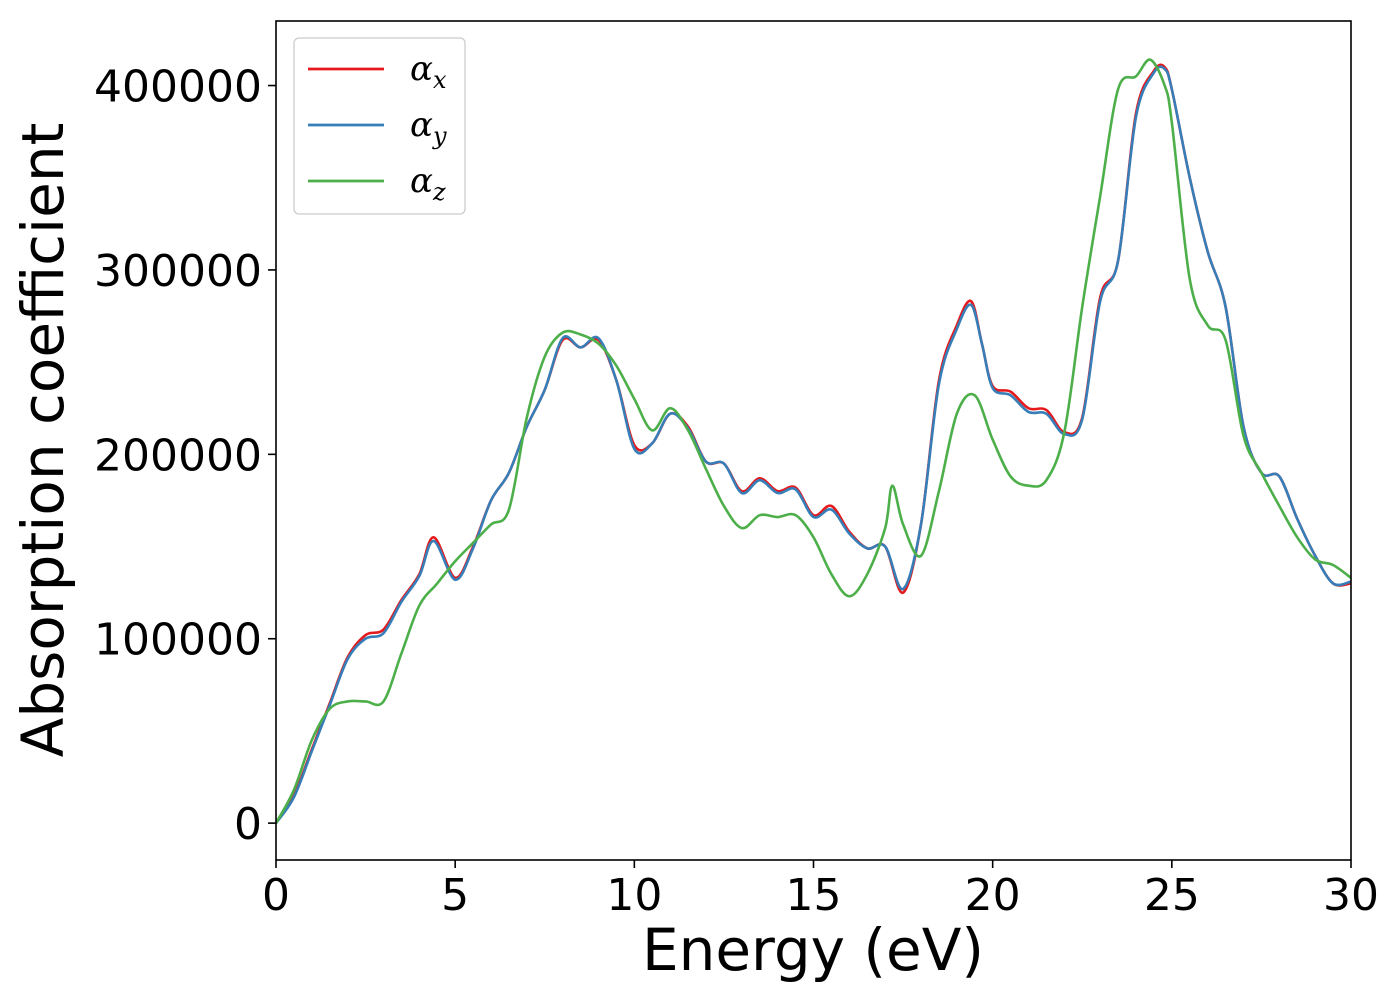 Image resolution: width=1400 pixels, height=1000 pixels. What do you see at coordinates (43, 440) in the screenshot?
I see `y-axis-title: Absorption coefficient` at bounding box center [43, 440].